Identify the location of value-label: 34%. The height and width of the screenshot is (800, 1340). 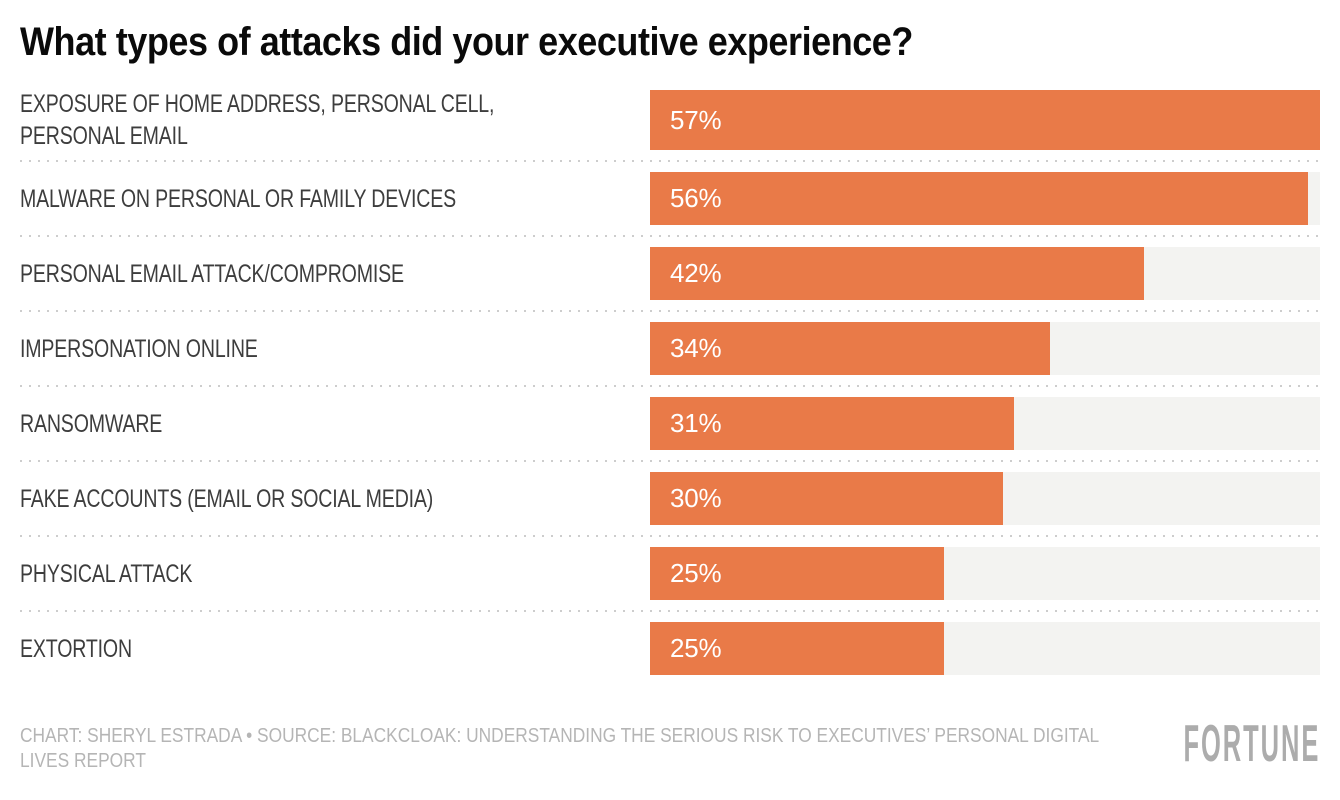
(696, 348).